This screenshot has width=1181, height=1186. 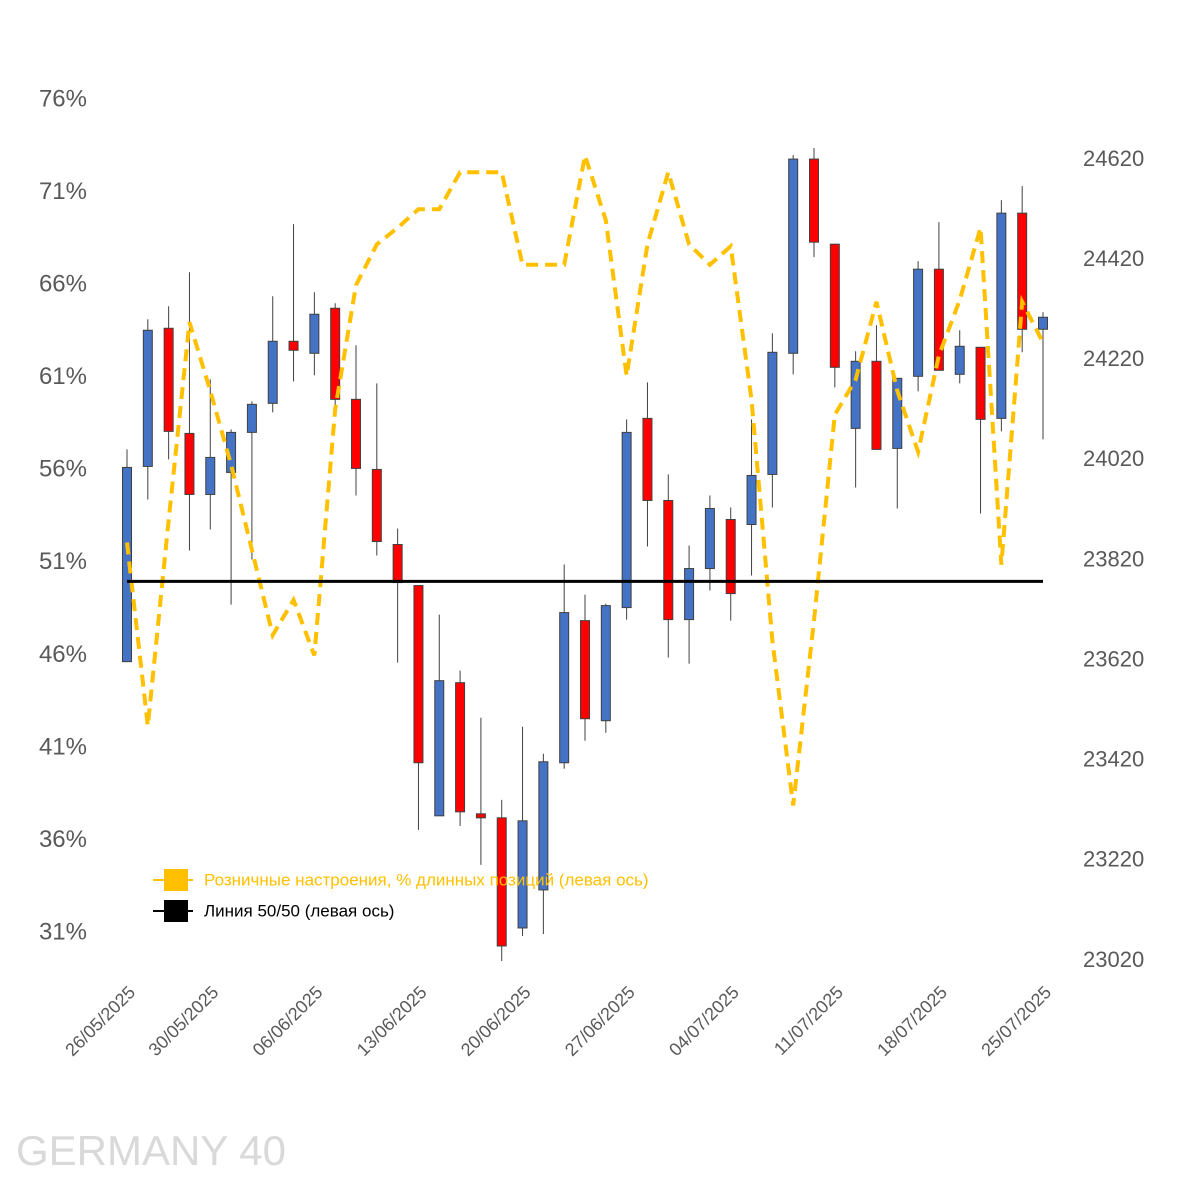 I want to click on y2-tick-label: 23220, so click(x=1113, y=859).